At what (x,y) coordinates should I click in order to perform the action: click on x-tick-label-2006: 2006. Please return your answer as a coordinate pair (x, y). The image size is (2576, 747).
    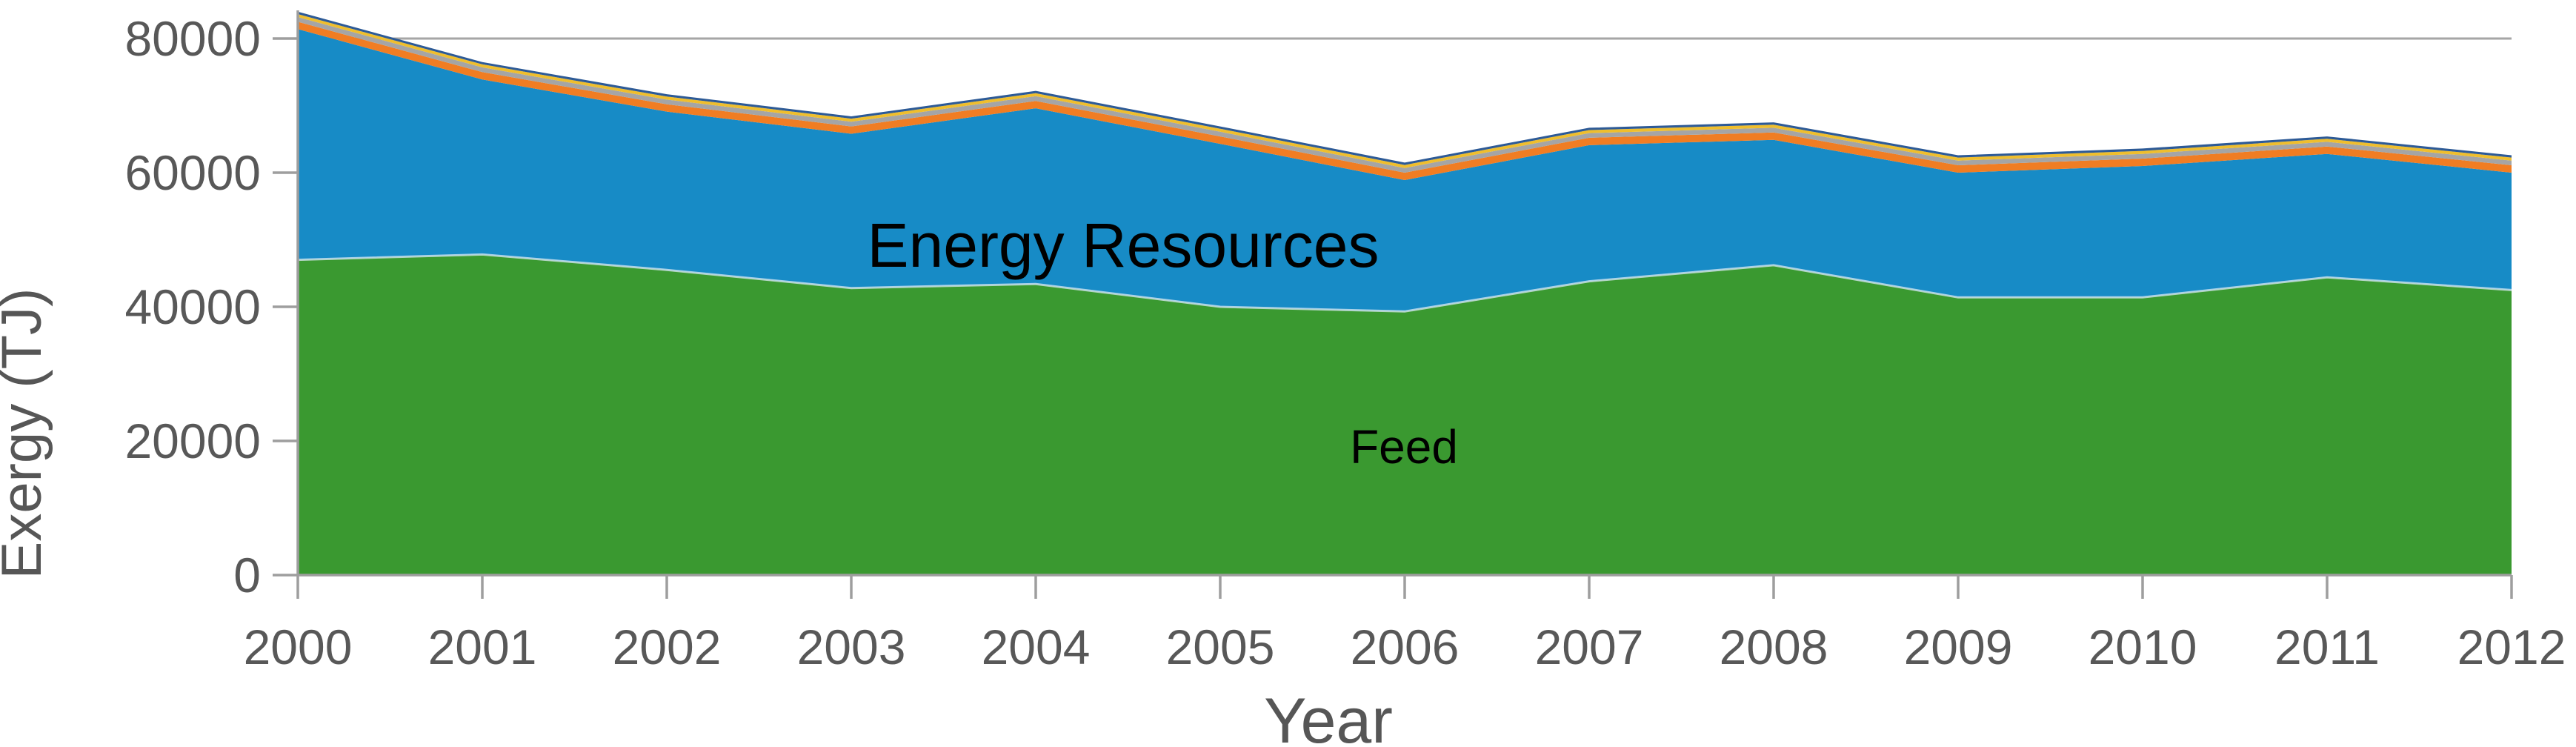
    Looking at the image, I should click on (1405, 647).